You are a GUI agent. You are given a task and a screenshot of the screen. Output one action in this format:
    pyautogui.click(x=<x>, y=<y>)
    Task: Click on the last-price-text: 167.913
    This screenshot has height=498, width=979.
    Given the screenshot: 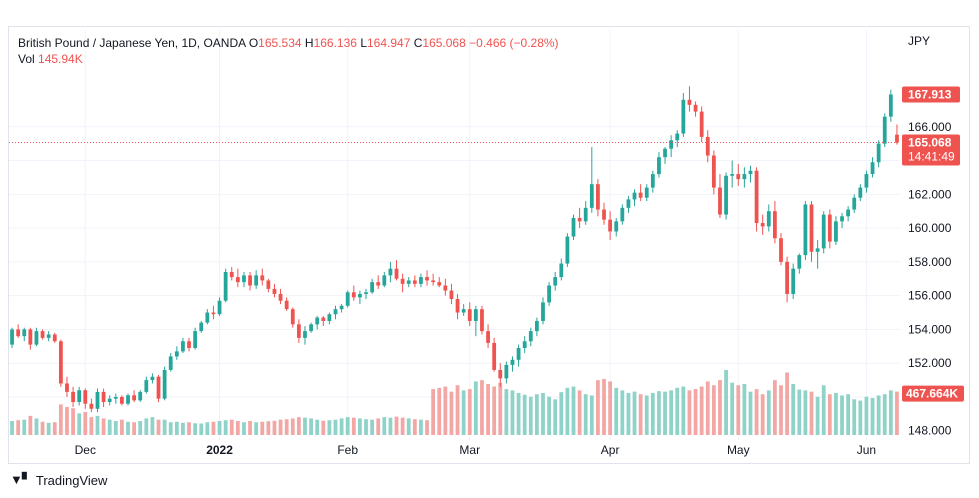 What is the action you would take?
    pyautogui.click(x=930, y=94)
    